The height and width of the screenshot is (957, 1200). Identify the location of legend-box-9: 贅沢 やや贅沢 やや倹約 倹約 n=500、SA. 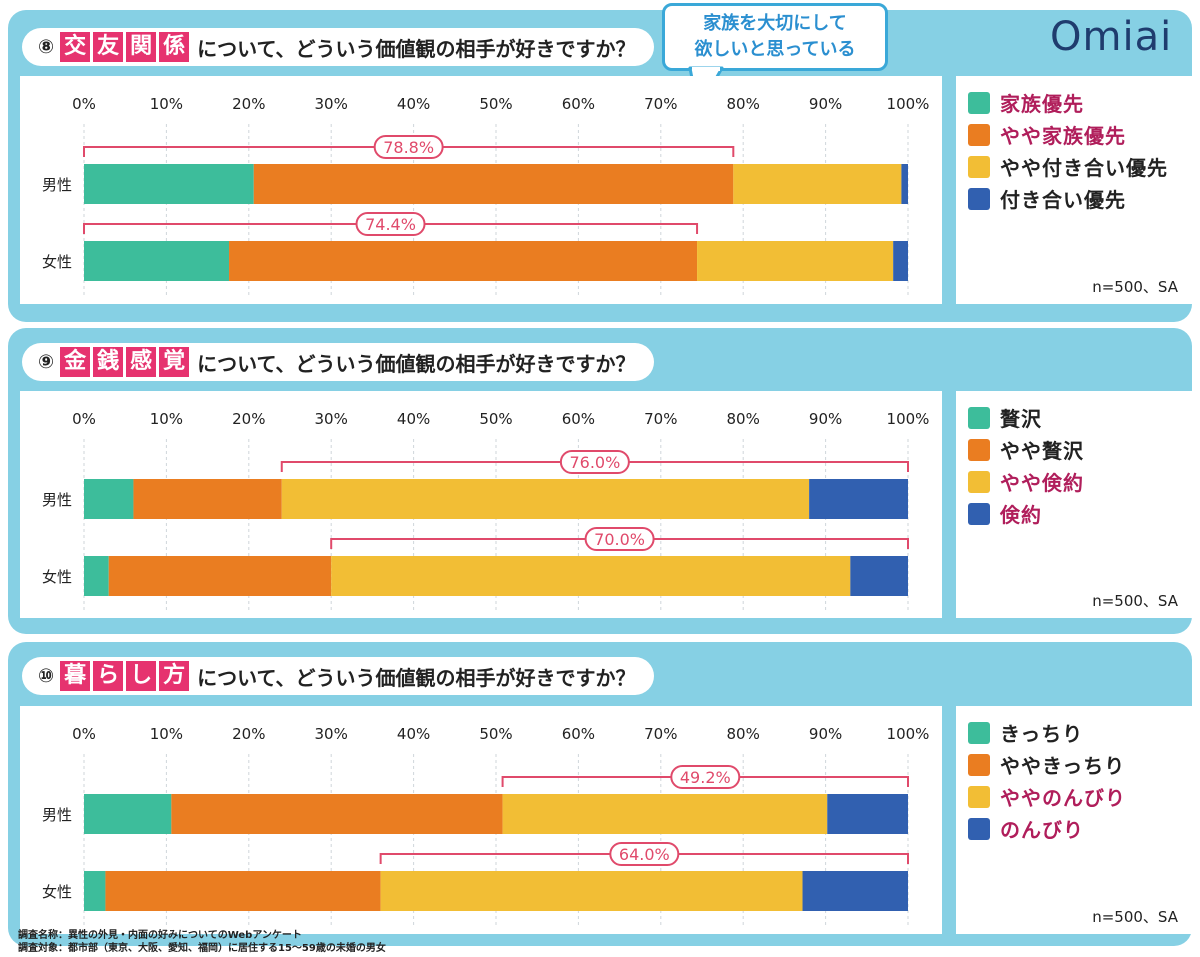
(1074, 504).